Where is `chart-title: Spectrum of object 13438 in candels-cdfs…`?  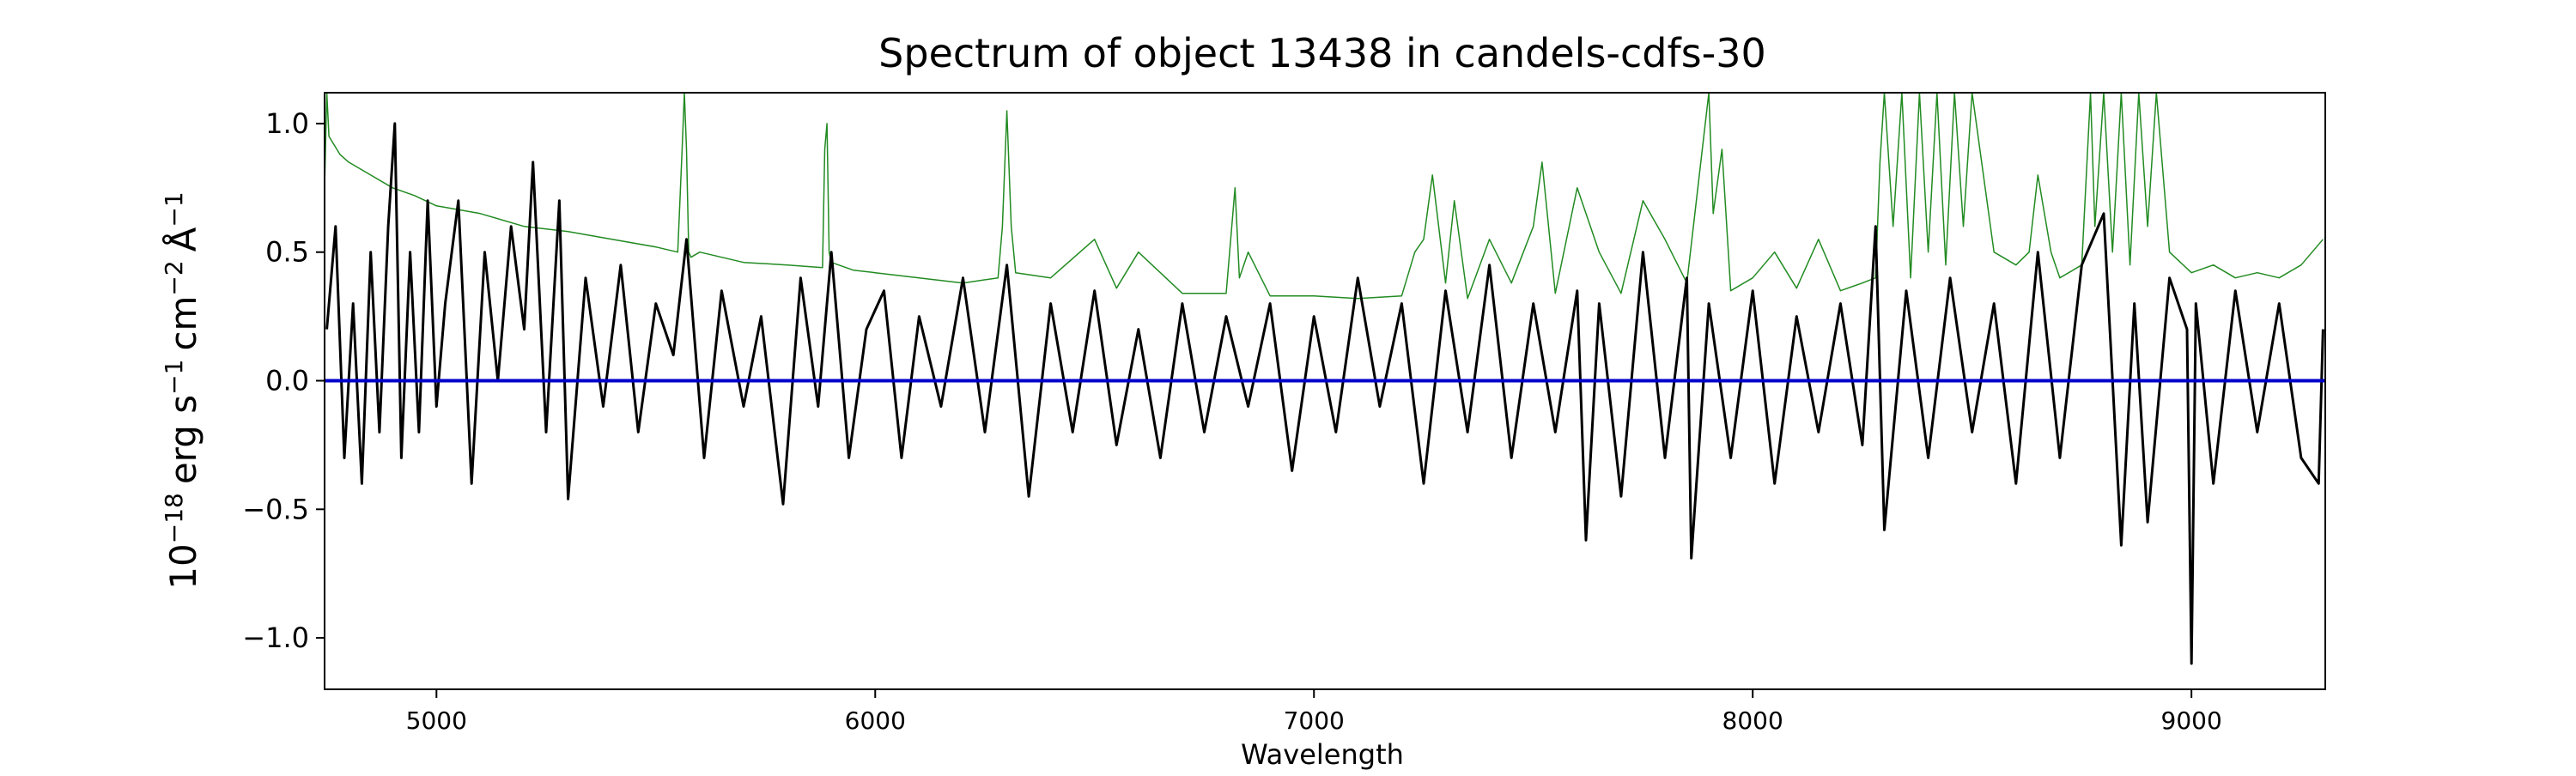
chart-title: Spectrum of object 13438 in candels-cdfs… is located at coordinates (1322, 53).